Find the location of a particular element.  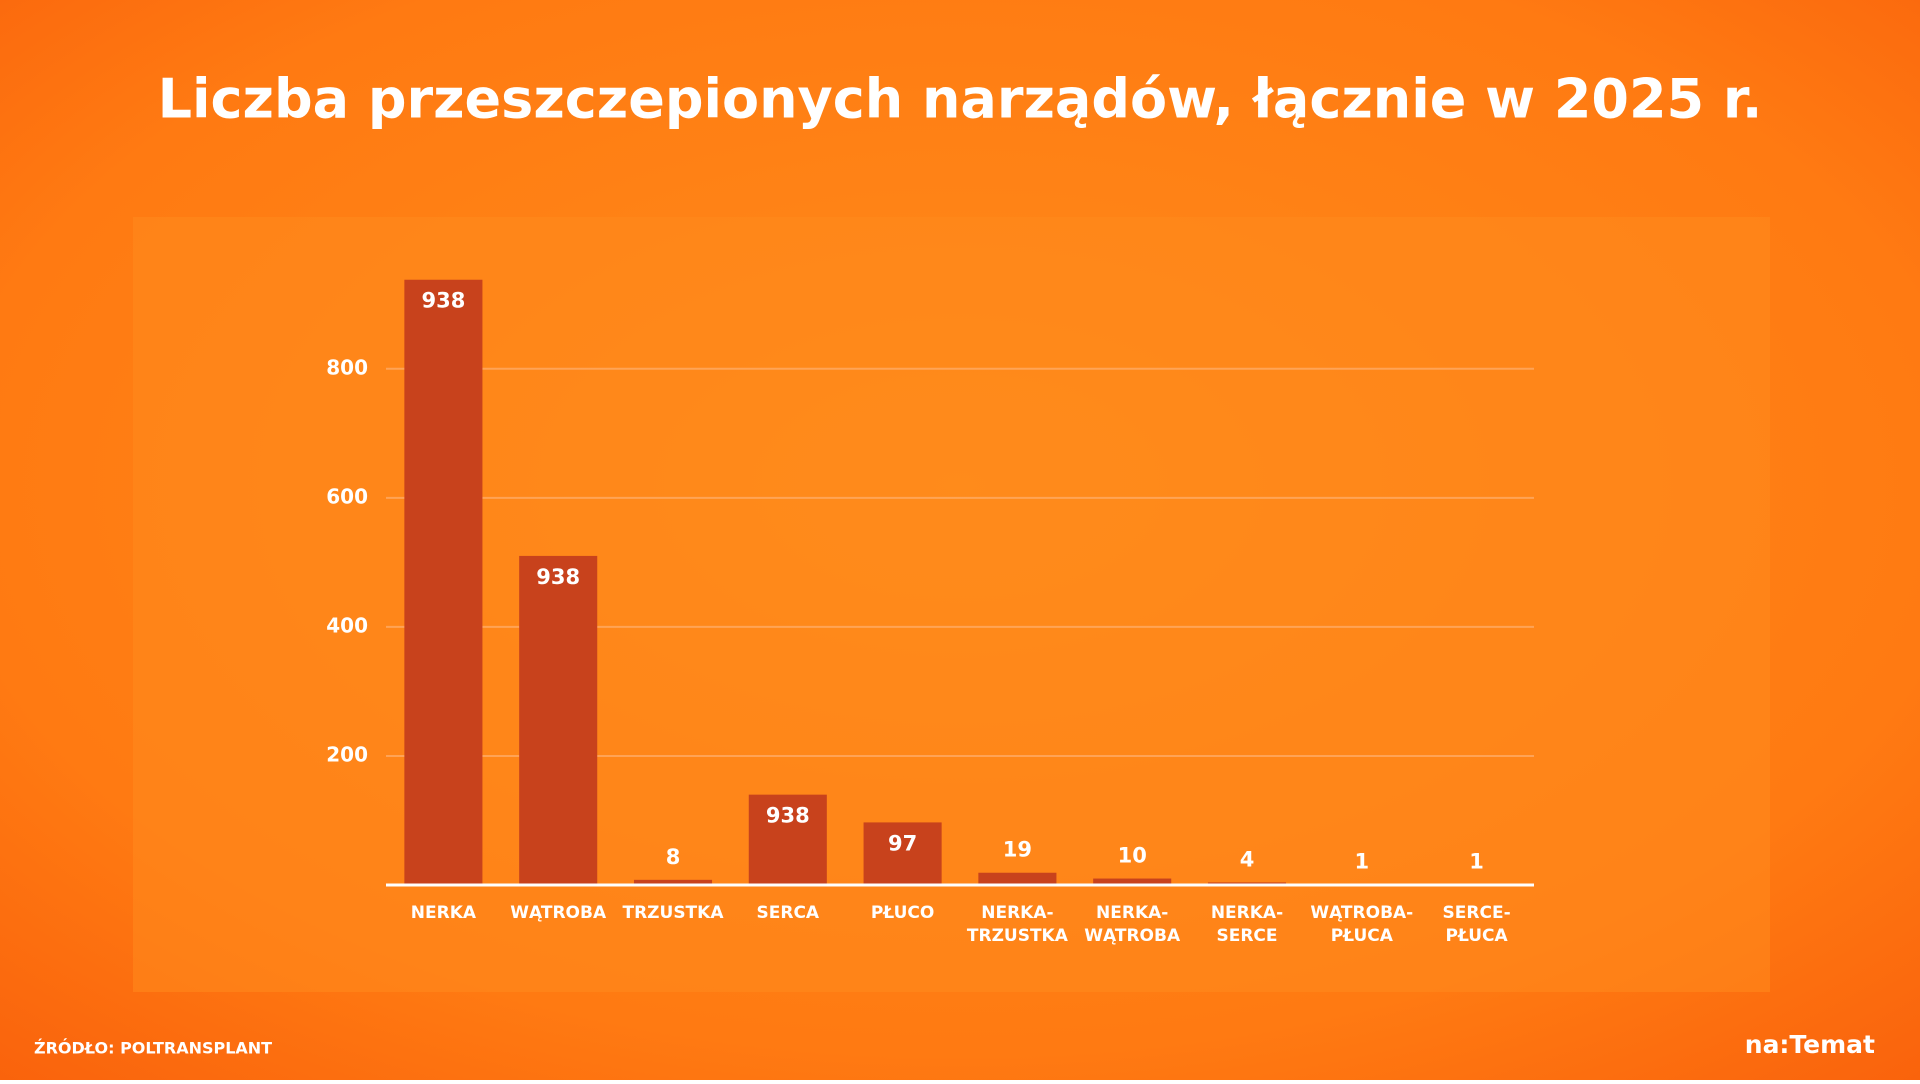

y-tick-label: 400 is located at coordinates (347, 625).